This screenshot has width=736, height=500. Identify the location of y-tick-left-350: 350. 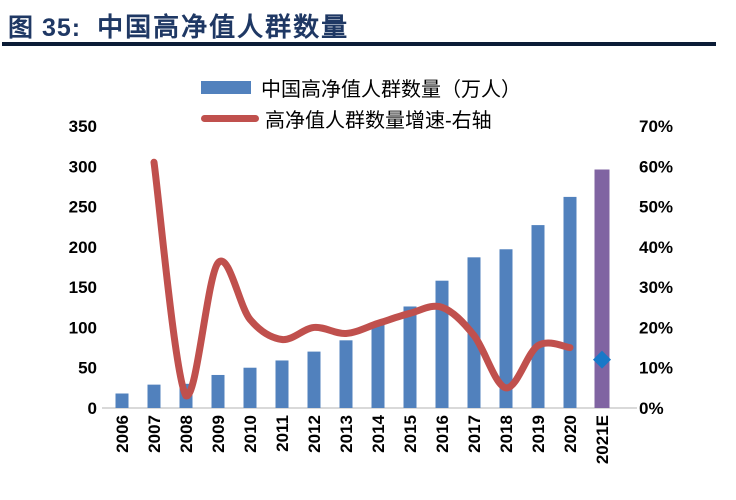
(83, 126).